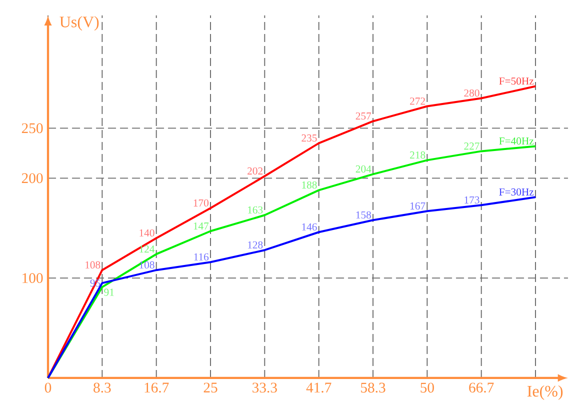 The height and width of the screenshot is (410, 579). I want to click on y-axis-title: Us(V), so click(79, 23).